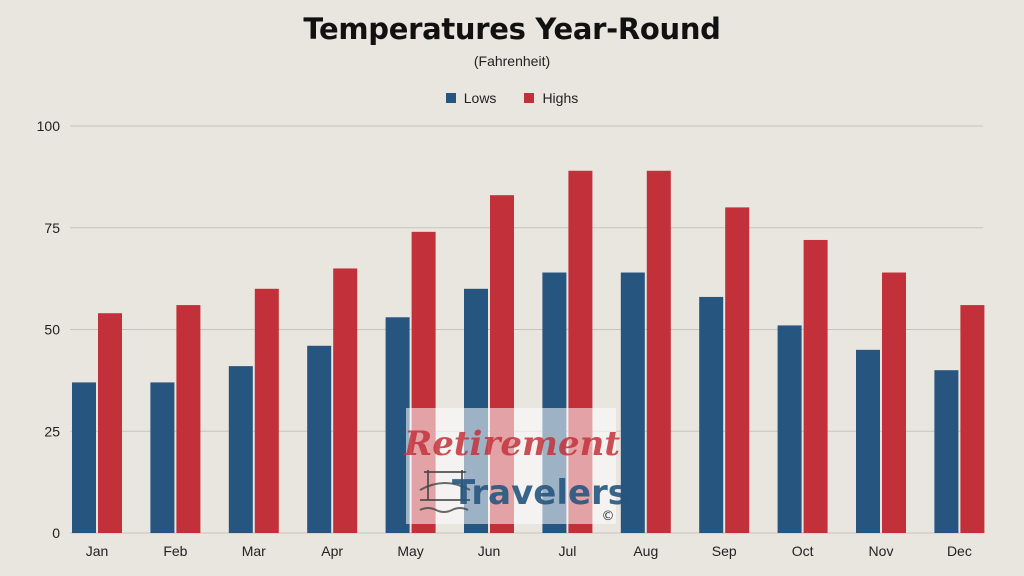  I want to click on copyright-mark: ©, so click(608, 516).